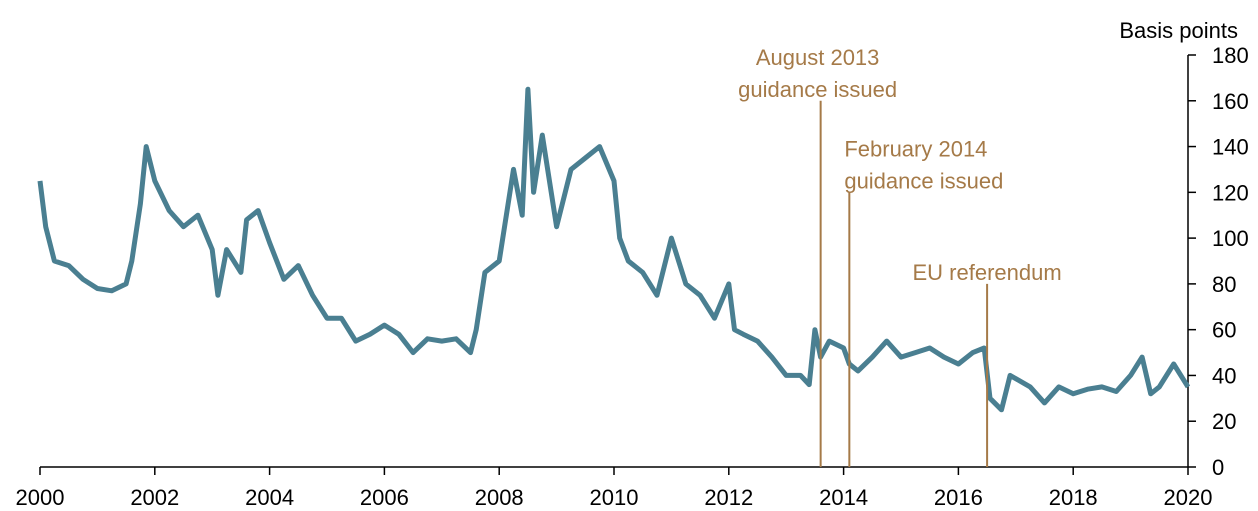 This screenshot has width=1258, height=511. What do you see at coordinates (499, 497) in the screenshot?
I see `x-tick-label: 2008` at bounding box center [499, 497].